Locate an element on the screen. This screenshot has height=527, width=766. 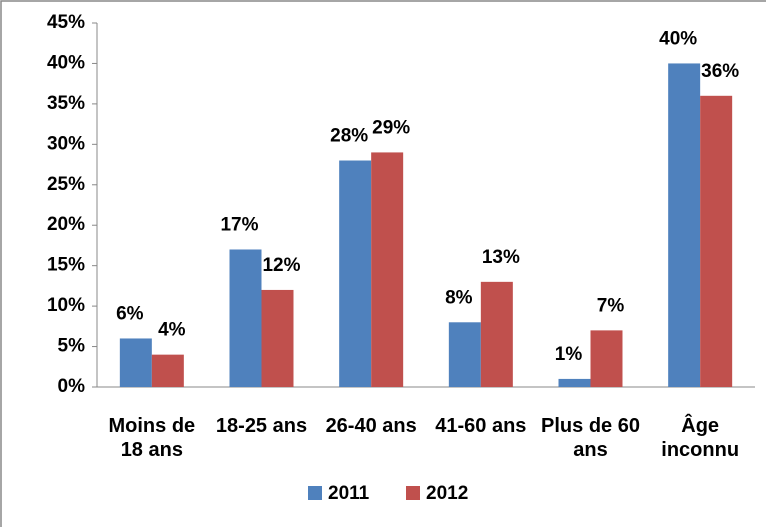
y-tick-label: 20% is located at coordinates (66, 224).